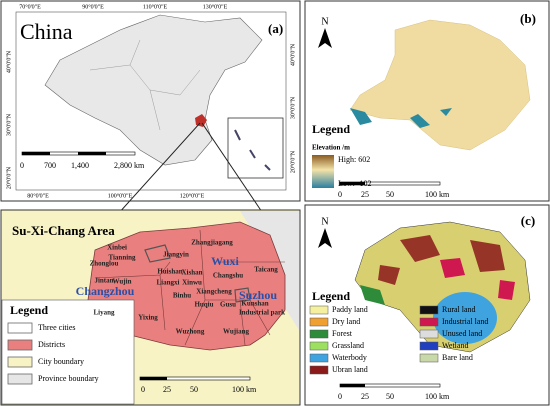 The width and height of the screenshot is (550, 406). I want to click on district-label: Xinwu, so click(192, 283).